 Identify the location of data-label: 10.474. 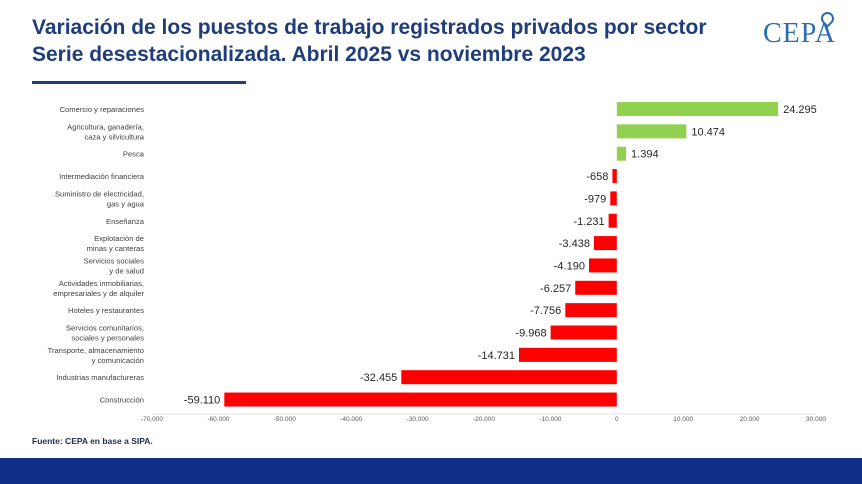
(708, 132).